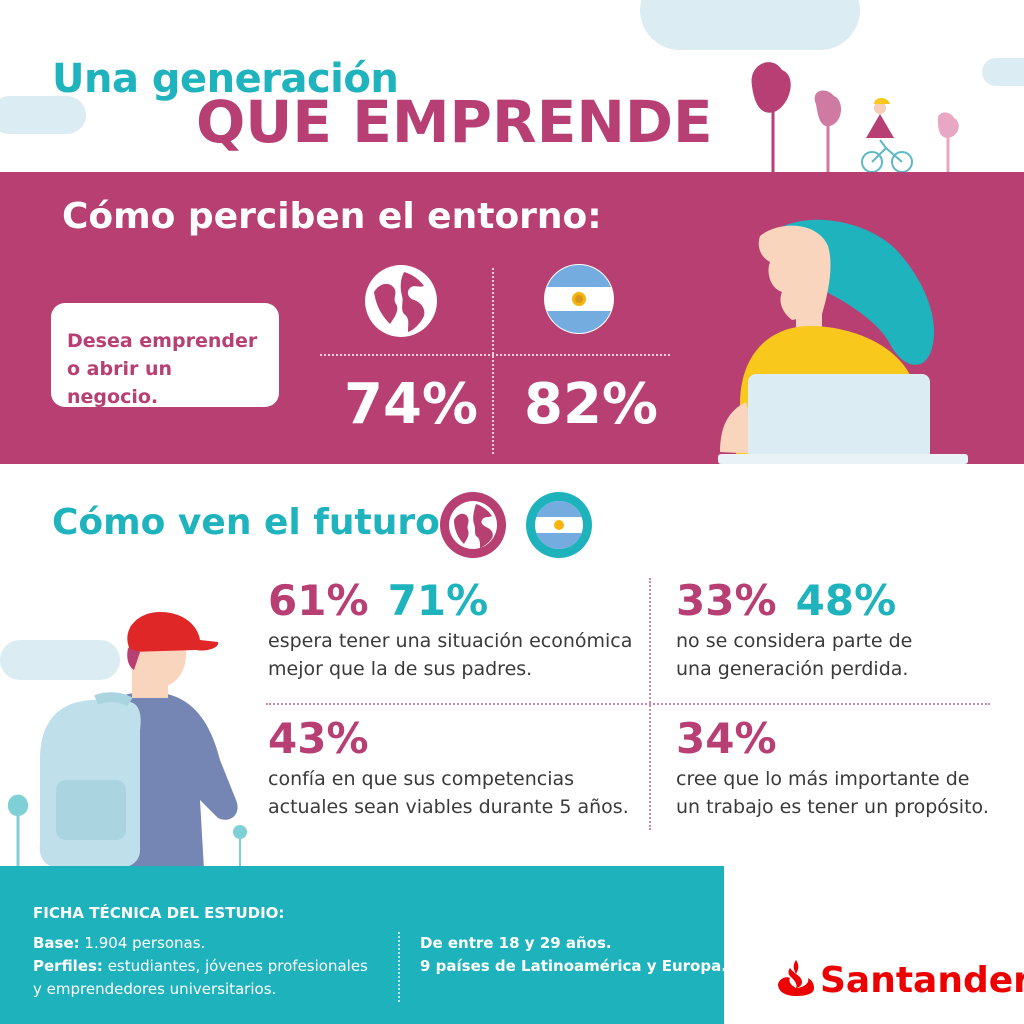  What do you see at coordinates (127, 741) in the screenshot?
I see `student-backpack-illustration` at bounding box center [127, 741].